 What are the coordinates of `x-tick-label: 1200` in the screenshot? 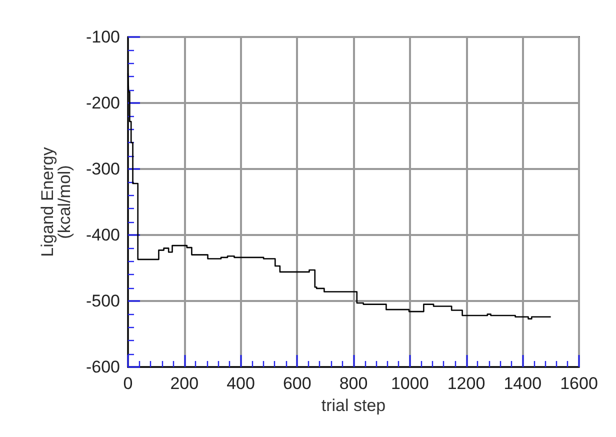 It's located at (466, 383).